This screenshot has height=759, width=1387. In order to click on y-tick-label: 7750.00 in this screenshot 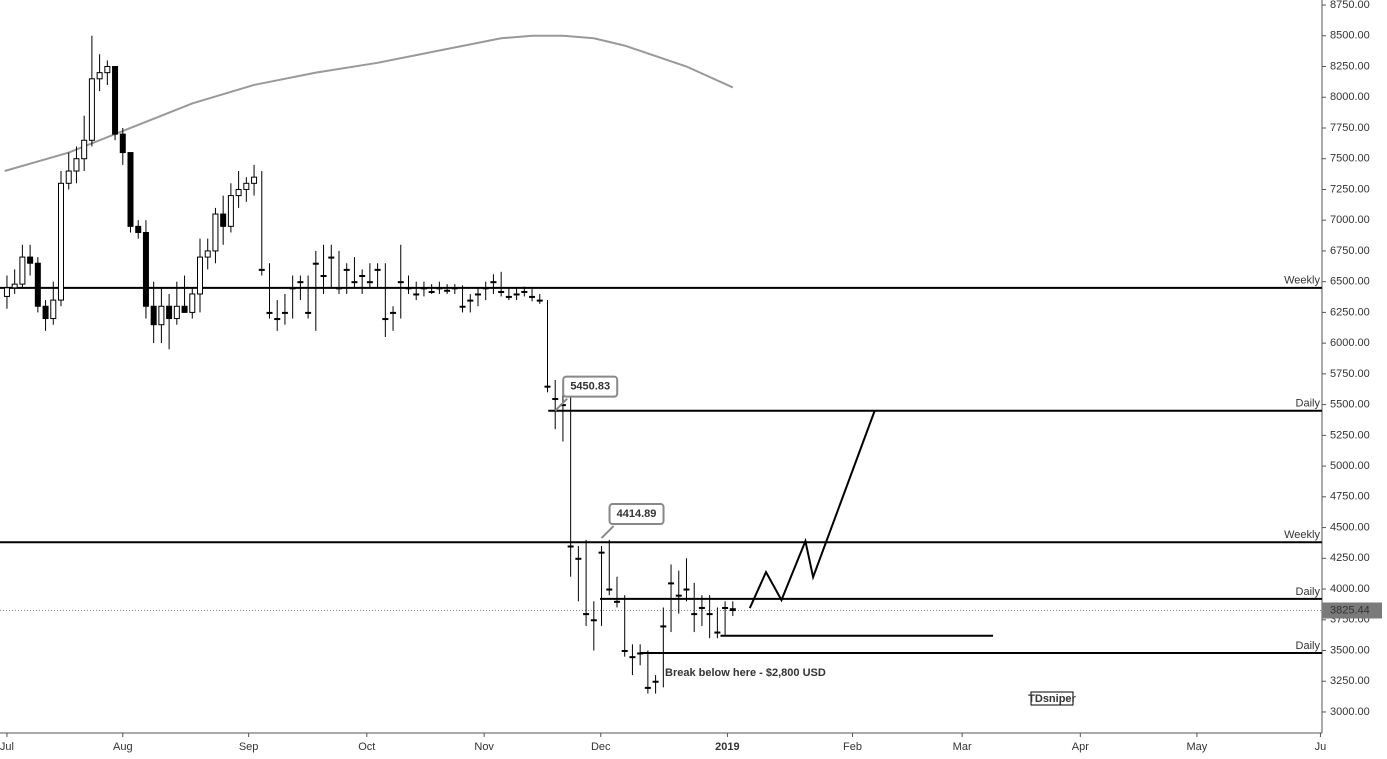, I will do `click(1350, 128)`.